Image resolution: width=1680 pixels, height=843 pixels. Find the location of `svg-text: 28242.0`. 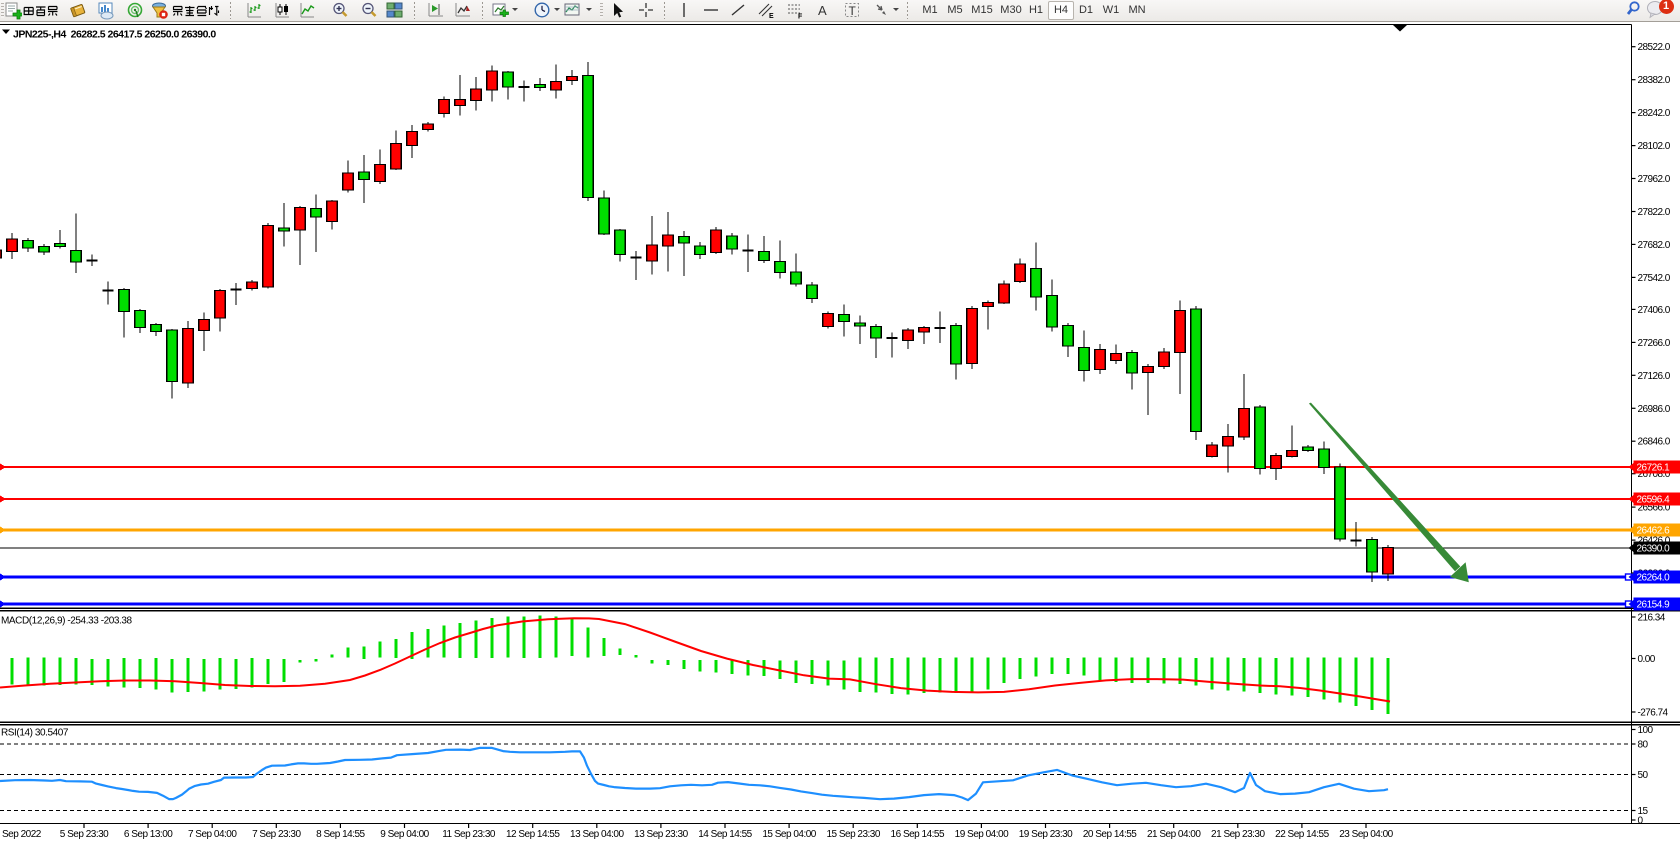

svg-text: 28242.0 is located at coordinates (1654, 113).